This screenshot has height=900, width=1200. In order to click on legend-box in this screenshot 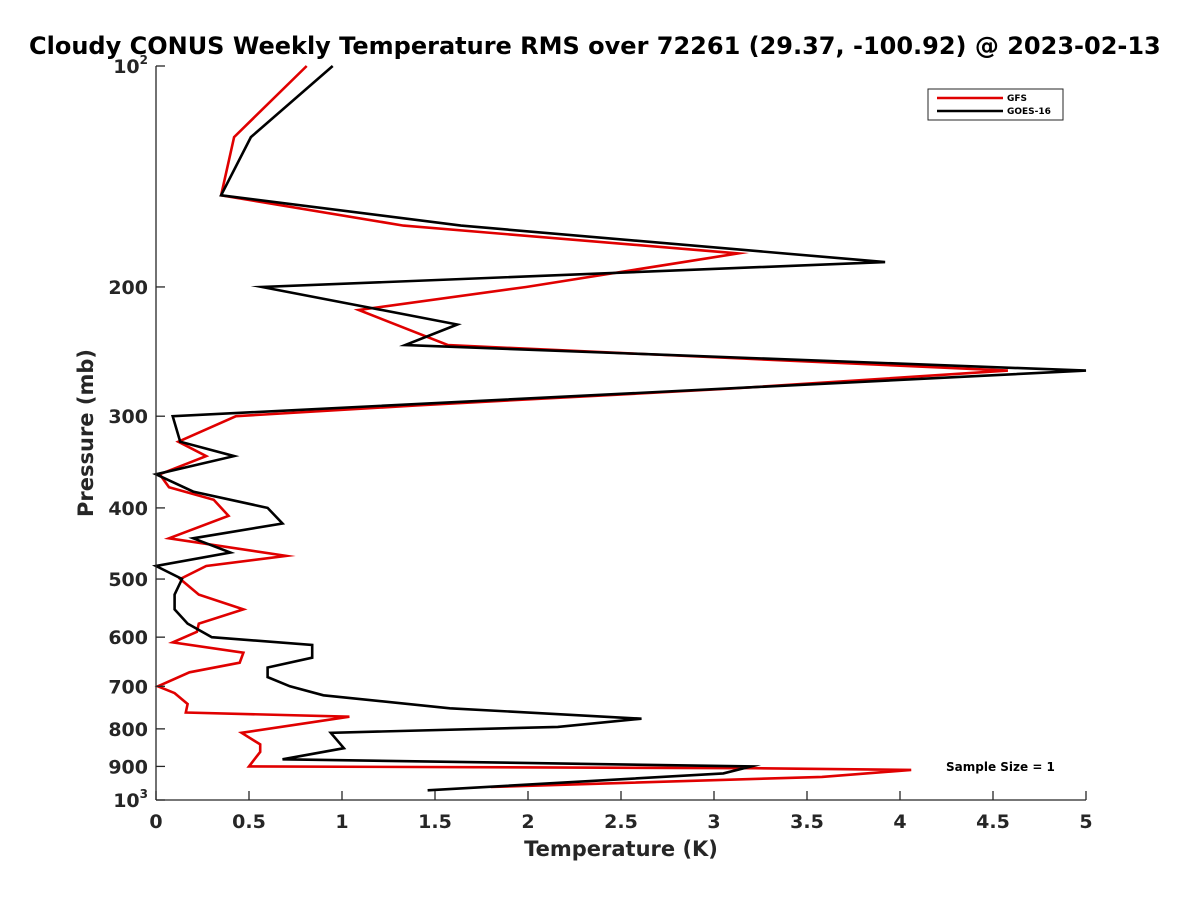, I will do `click(995, 104)`.